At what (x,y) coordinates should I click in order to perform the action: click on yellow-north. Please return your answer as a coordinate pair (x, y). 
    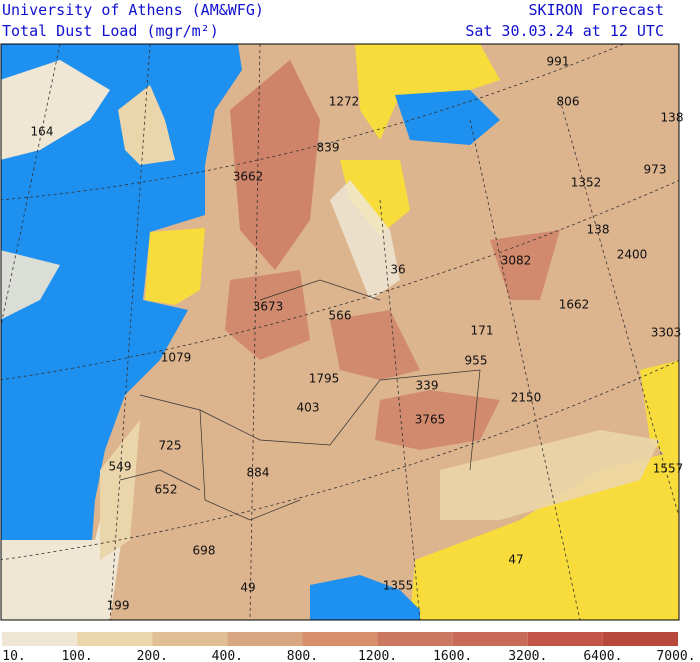
    Looking at the image, I should click on (427, 92).